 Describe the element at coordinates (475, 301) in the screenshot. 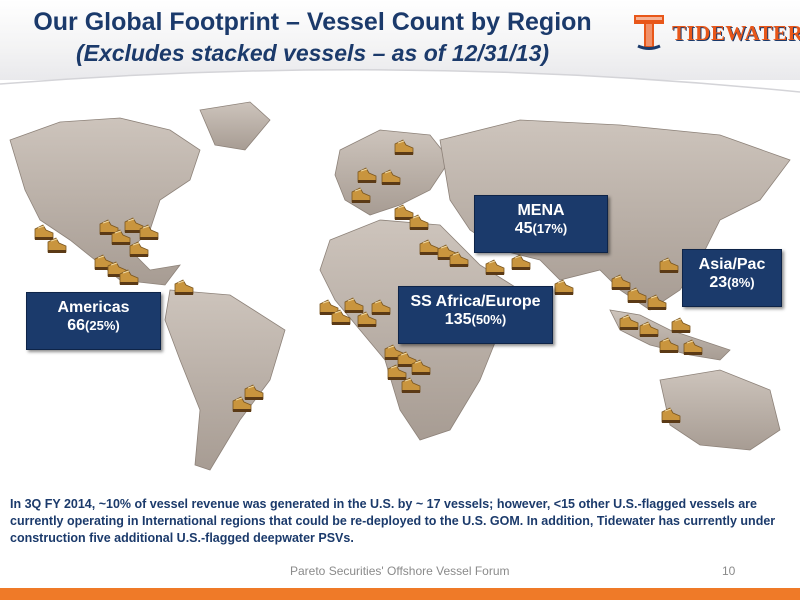

I see `region-name: SS Africa/Europe` at that location.